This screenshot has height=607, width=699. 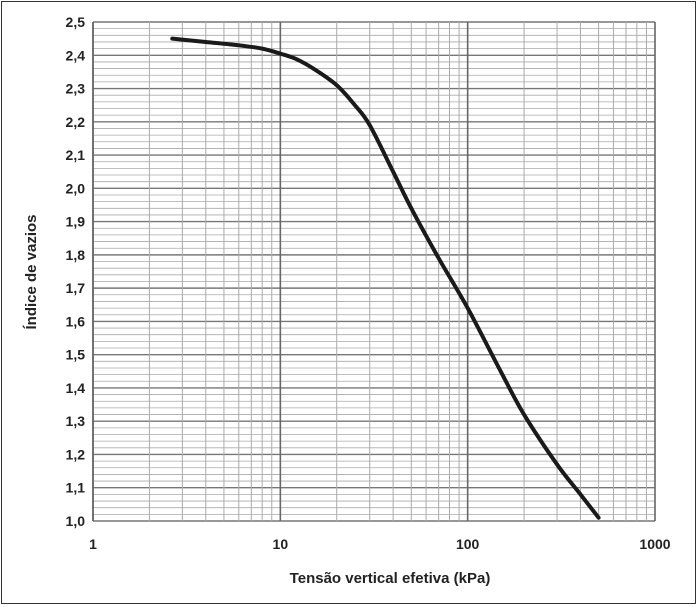 I want to click on x-axis-label: Tensão vertical efetiva (kPa), so click(x=390, y=578).